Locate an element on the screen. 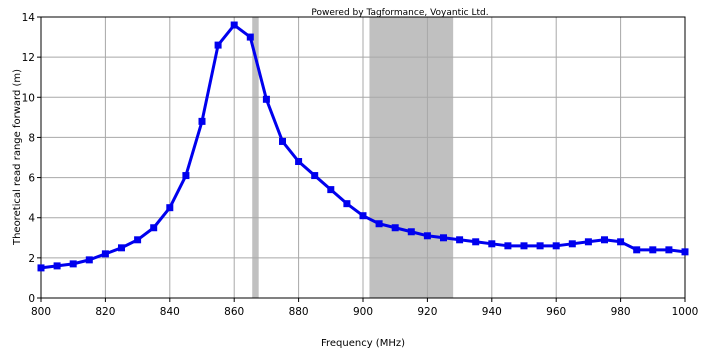 This screenshot has height=354, width=708. y-tick-label: 14 is located at coordinates (29, 18).